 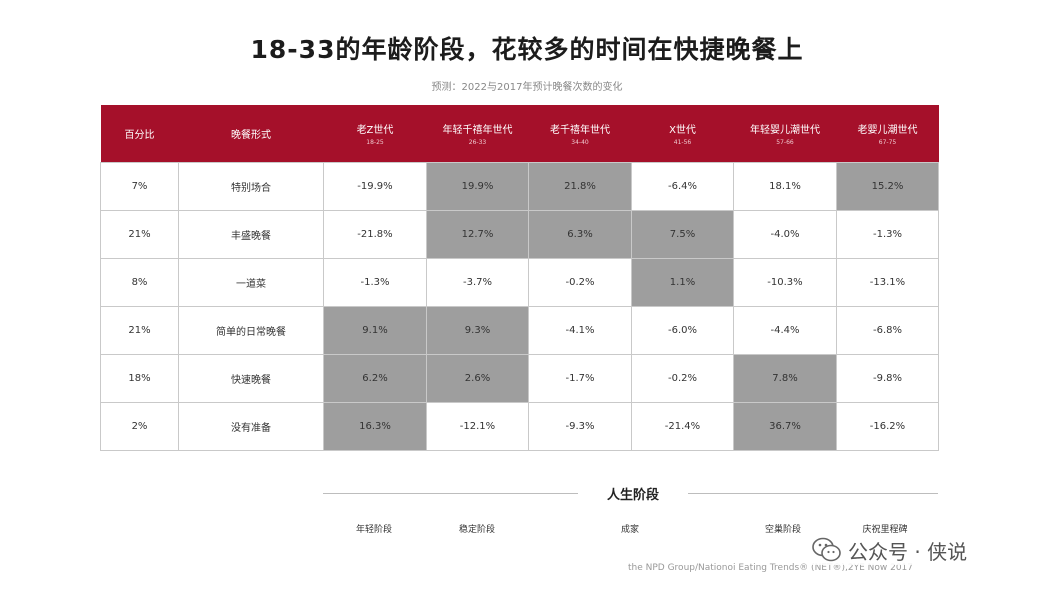 What do you see at coordinates (251, 378) in the screenshot?
I see `dinner-type-cell: 快速晚餐` at bounding box center [251, 378].